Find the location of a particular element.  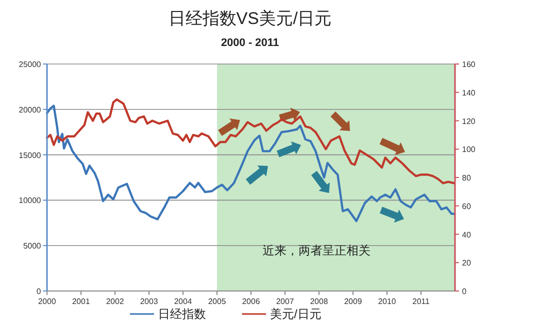

legend-label: 日经指数 is located at coordinates (182, 314).